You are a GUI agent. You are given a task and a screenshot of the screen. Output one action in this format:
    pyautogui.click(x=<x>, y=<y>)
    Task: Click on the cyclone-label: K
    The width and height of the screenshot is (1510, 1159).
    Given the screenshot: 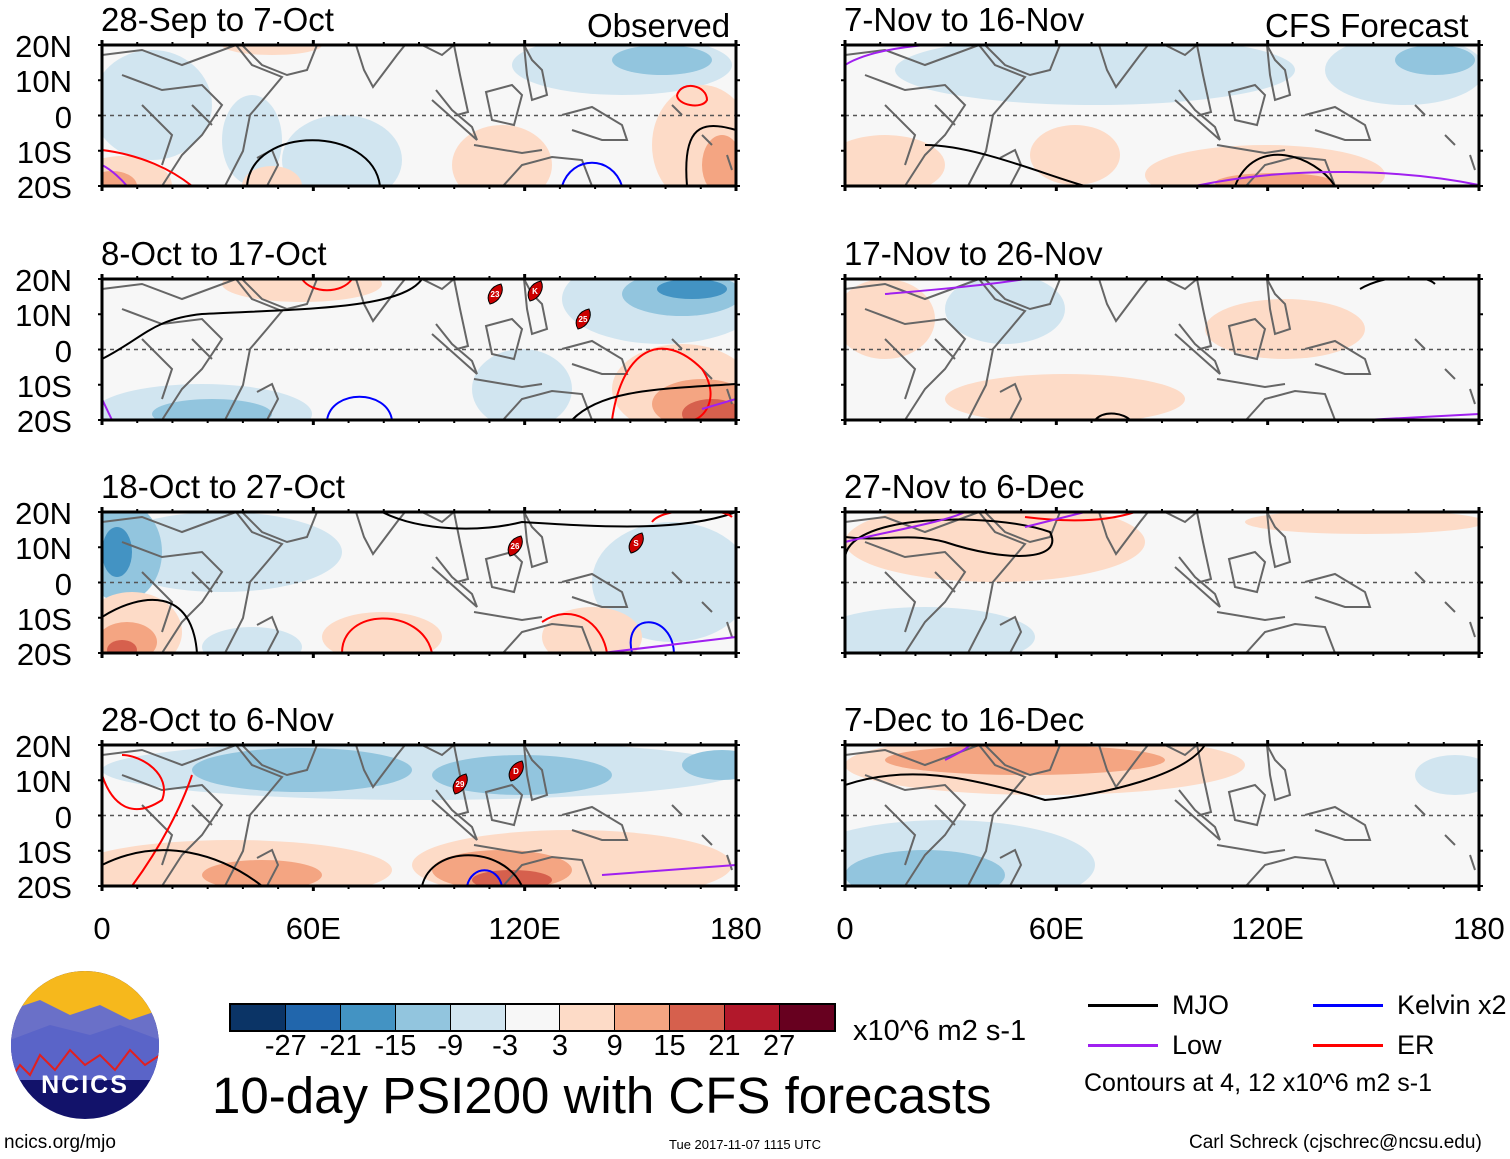 What is the action you would take?
    pyautogui.click(x=535, y=291)
    